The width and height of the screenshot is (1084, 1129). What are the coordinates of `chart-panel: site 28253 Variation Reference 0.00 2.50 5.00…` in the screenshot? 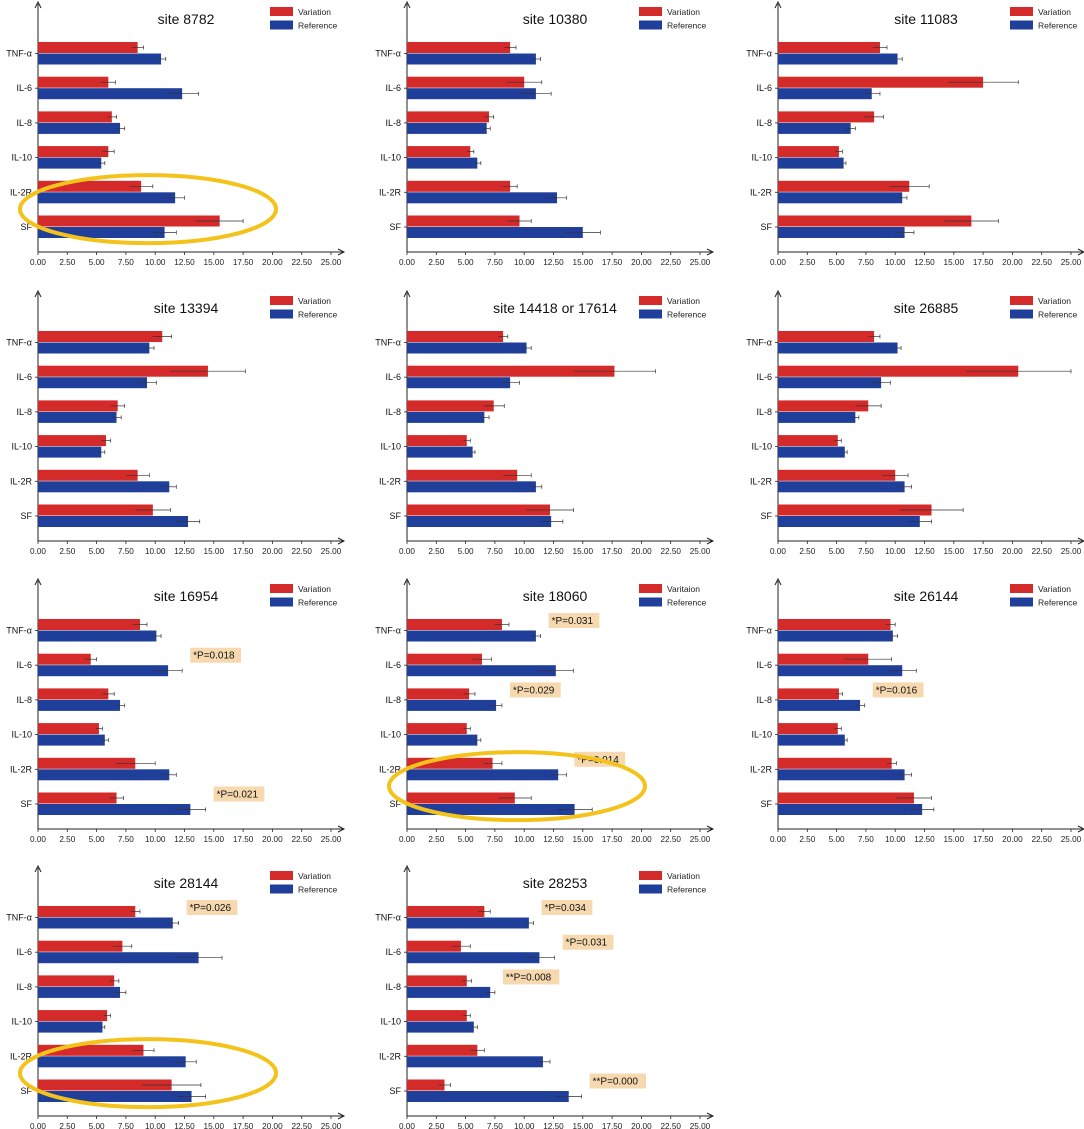 It's located at (545, 996).